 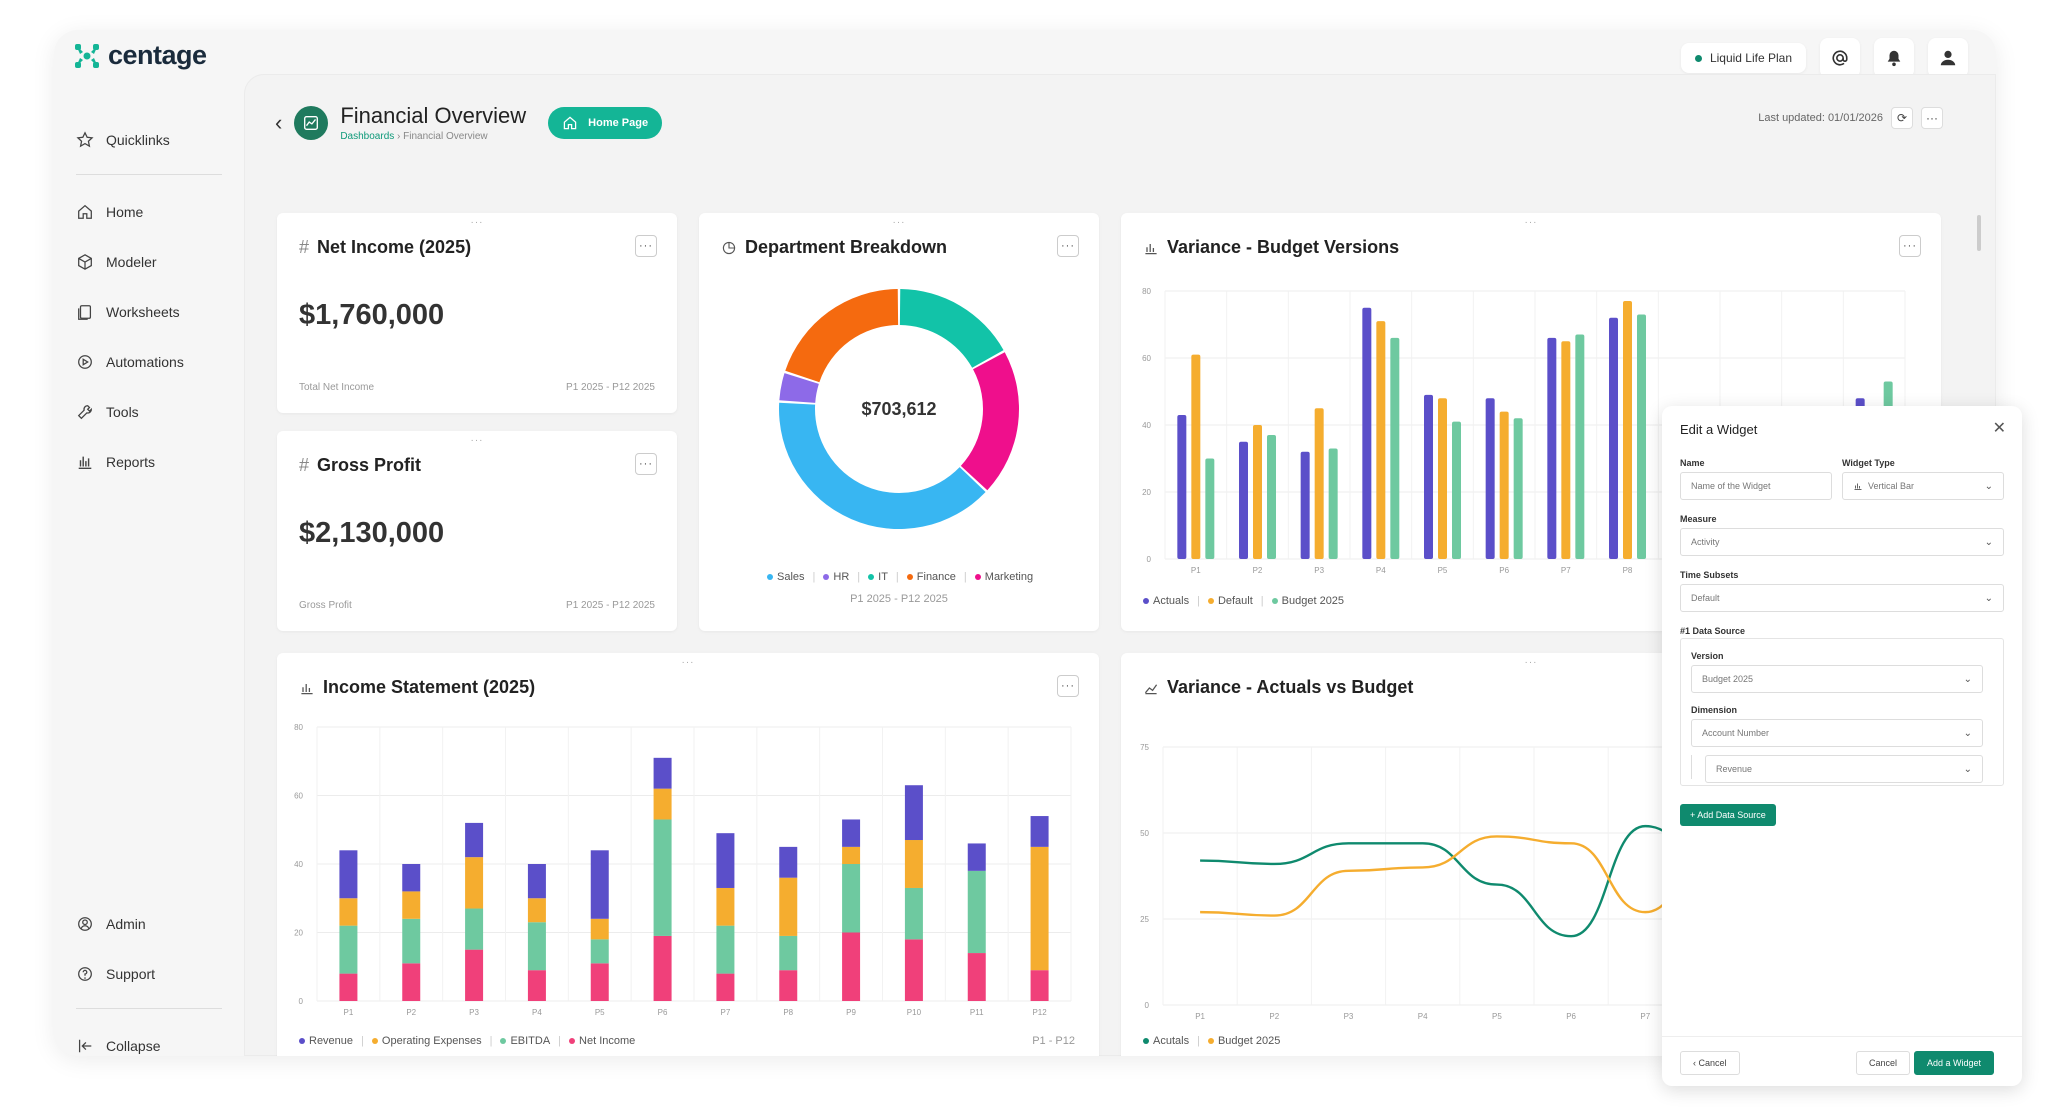 I want to click on dimension-select: Account Number ⌄, so click(x=1837, y=733).